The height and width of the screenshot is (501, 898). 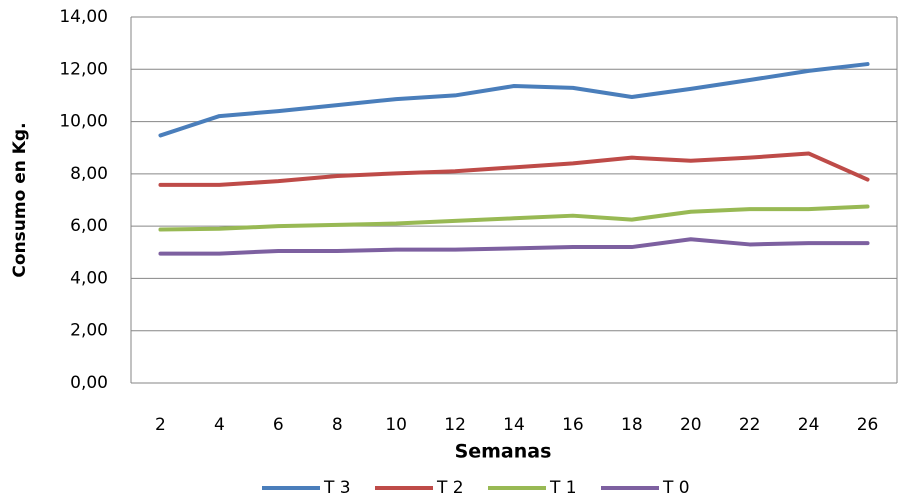 What do you see at coordinates (632, 425) in the screenshot?
I see `x-tick-label: 18` at bounding box center [632, 425].